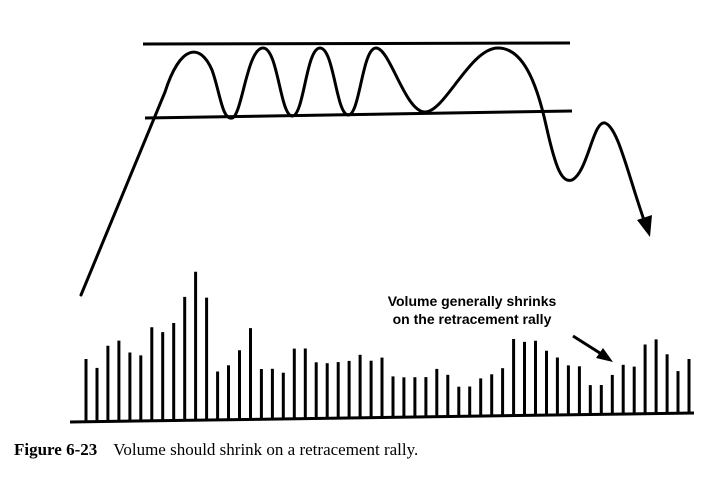 This screenshot has width=719, height=485. What do you see at coordinates (356, 43) in the screenshot?
I see `resistance-line` at bounding box center [356, 43].